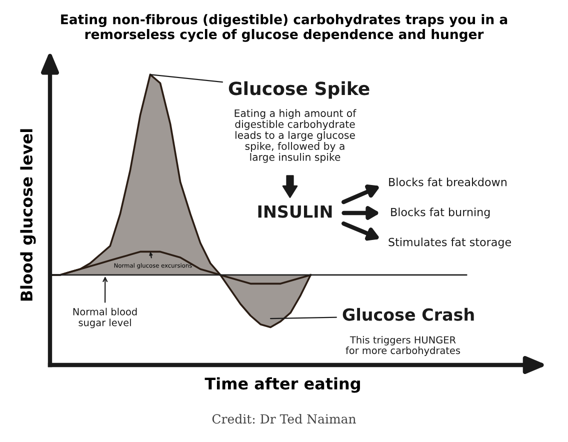 This screenshot has height=442, width=568. What do you see at coordinates (447, 182) in the screenshot?
I see `text: Blocks fat breakdown` at bounding box center [447, 182].